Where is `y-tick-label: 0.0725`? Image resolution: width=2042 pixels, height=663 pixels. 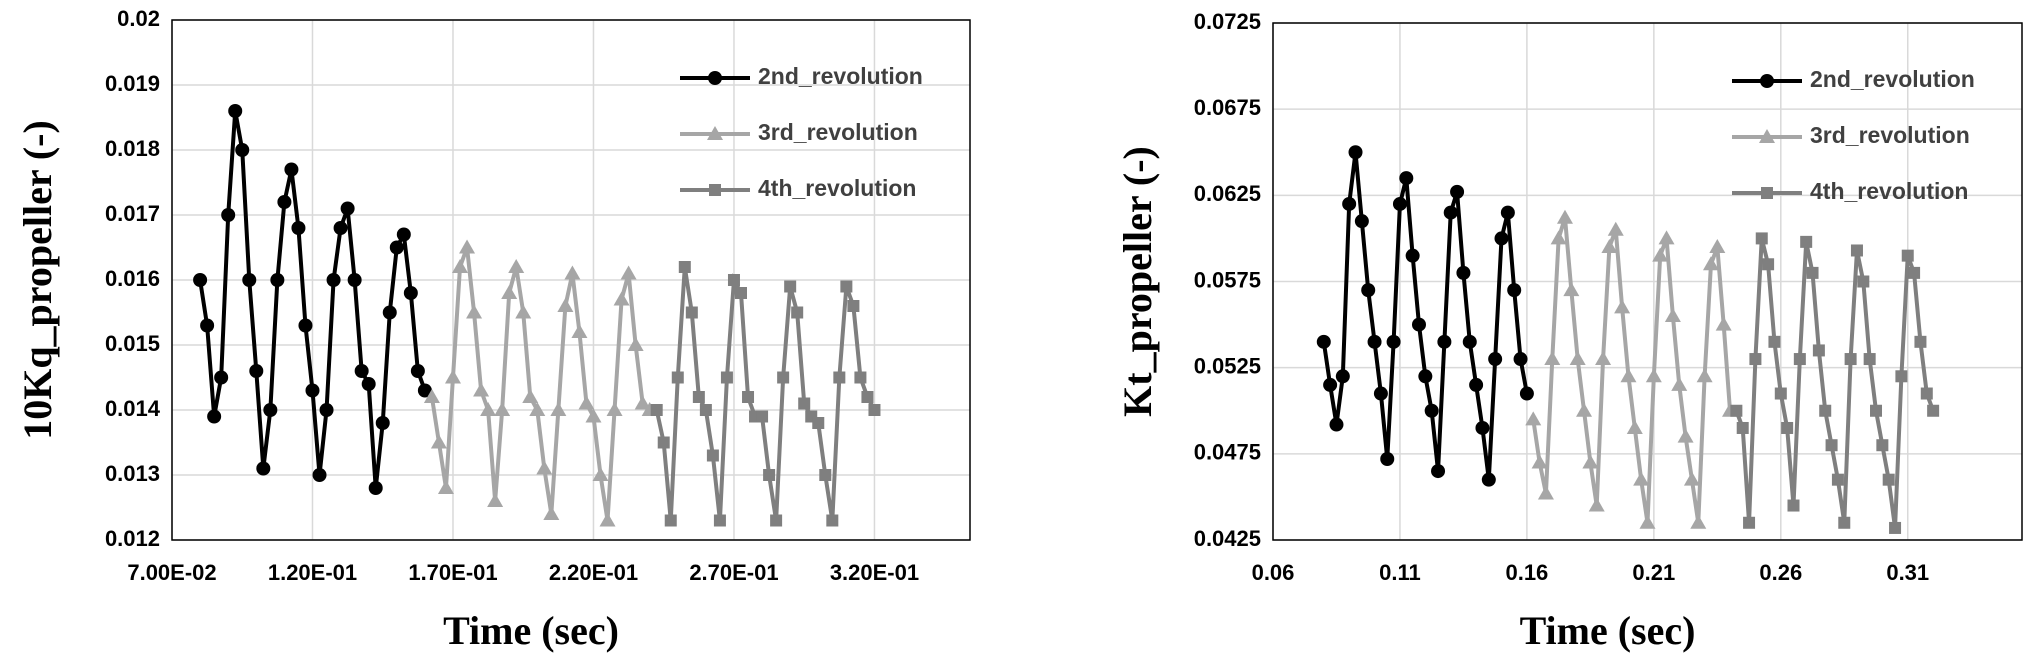 y-tick-label: 0.0725 is located at coordinates (1227, 21).